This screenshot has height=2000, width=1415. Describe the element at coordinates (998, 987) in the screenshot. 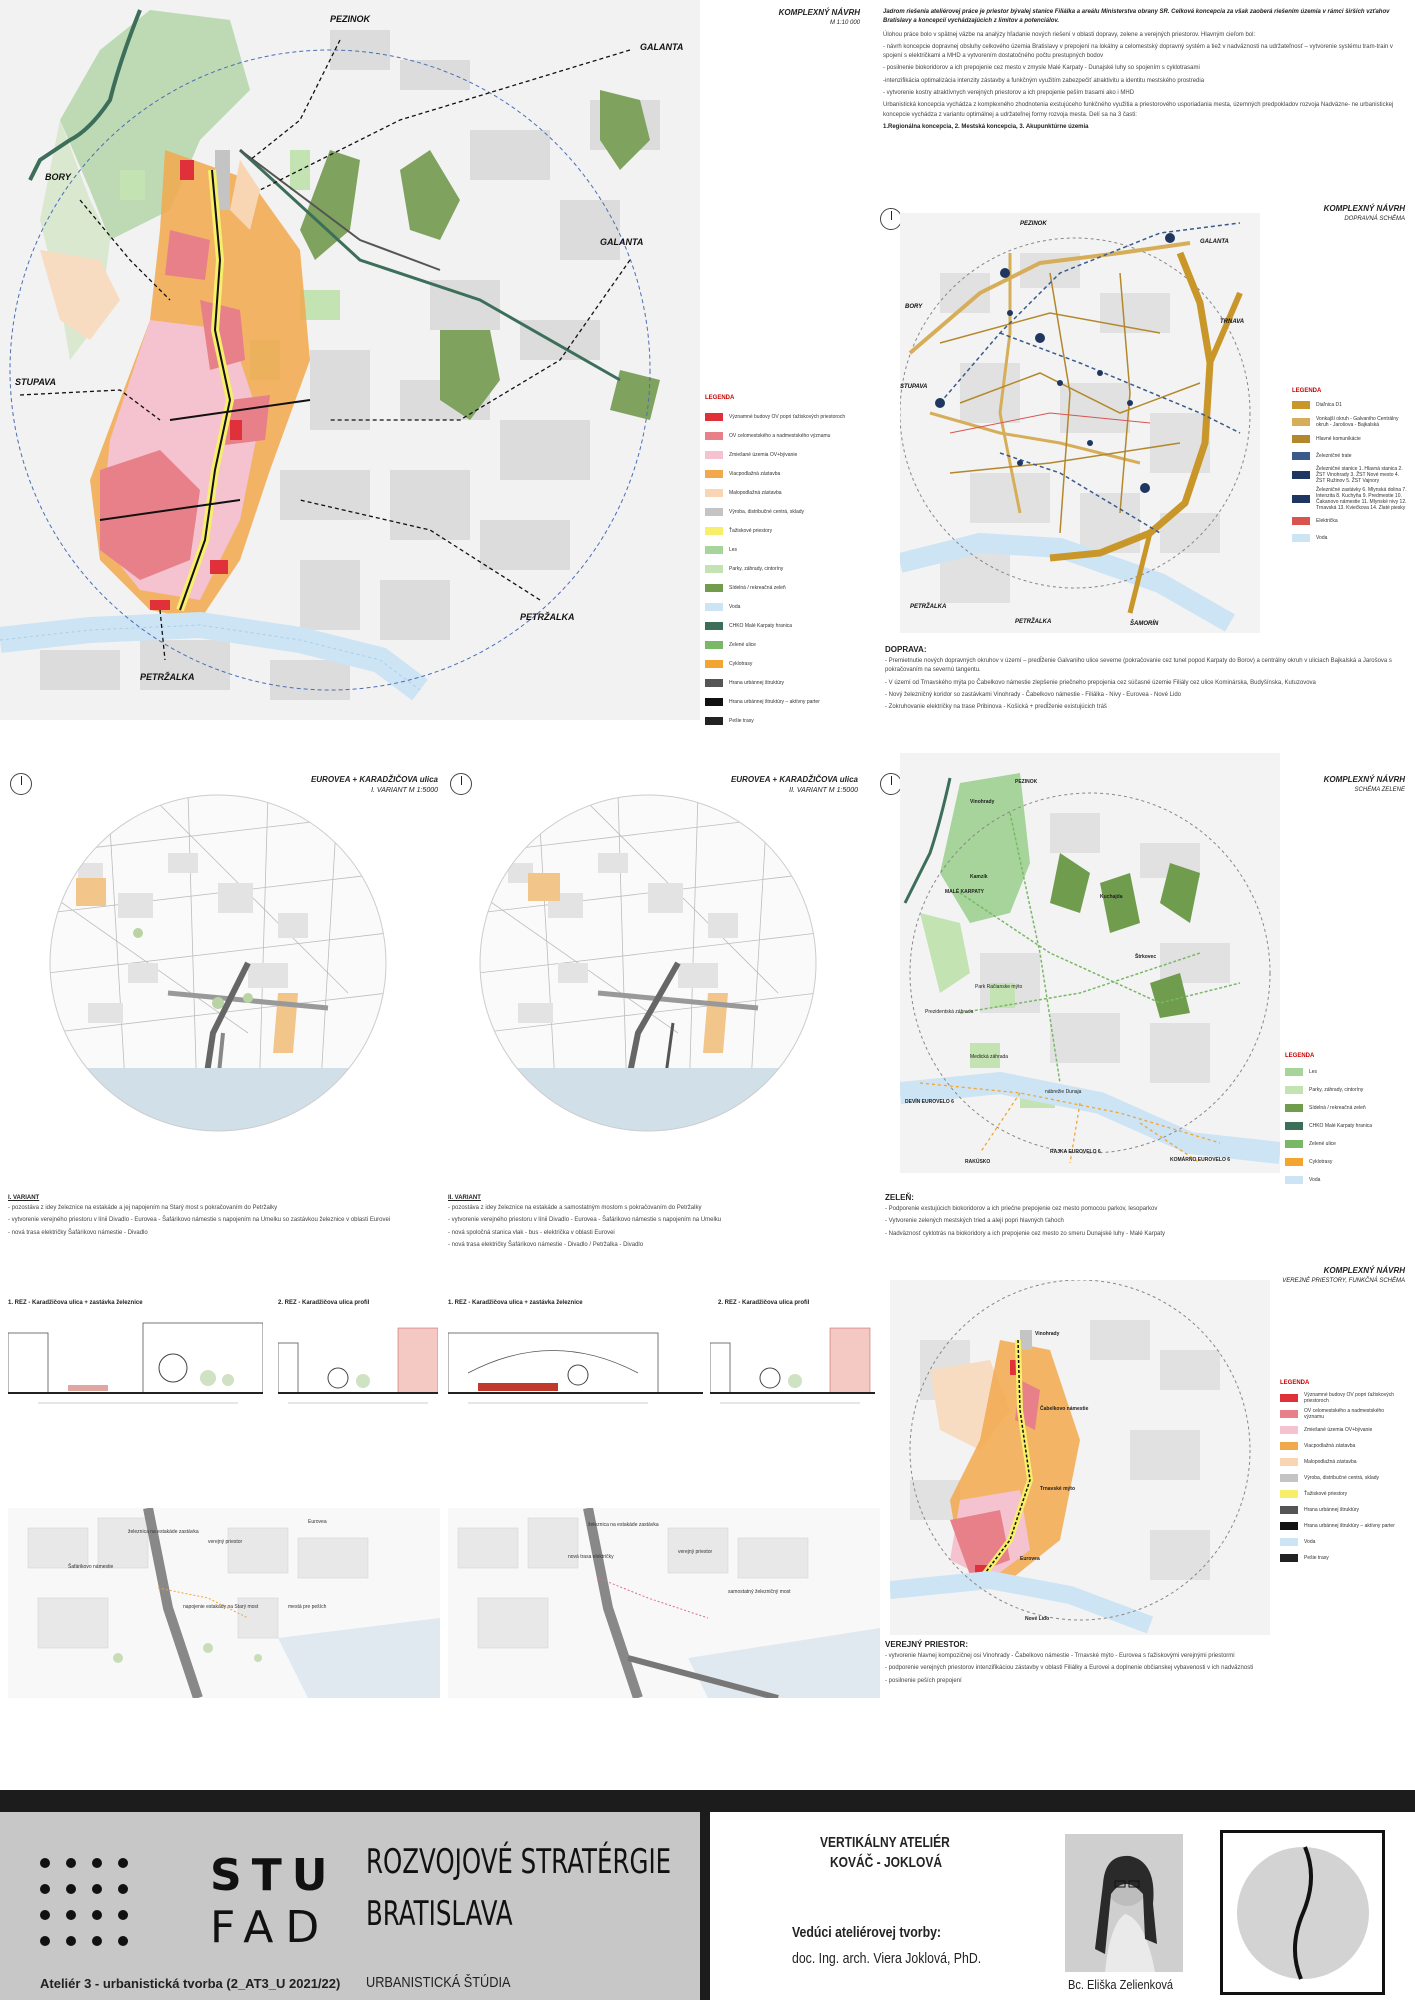

I see `gr-park-racianske: Park Račianske mýto` at that location.